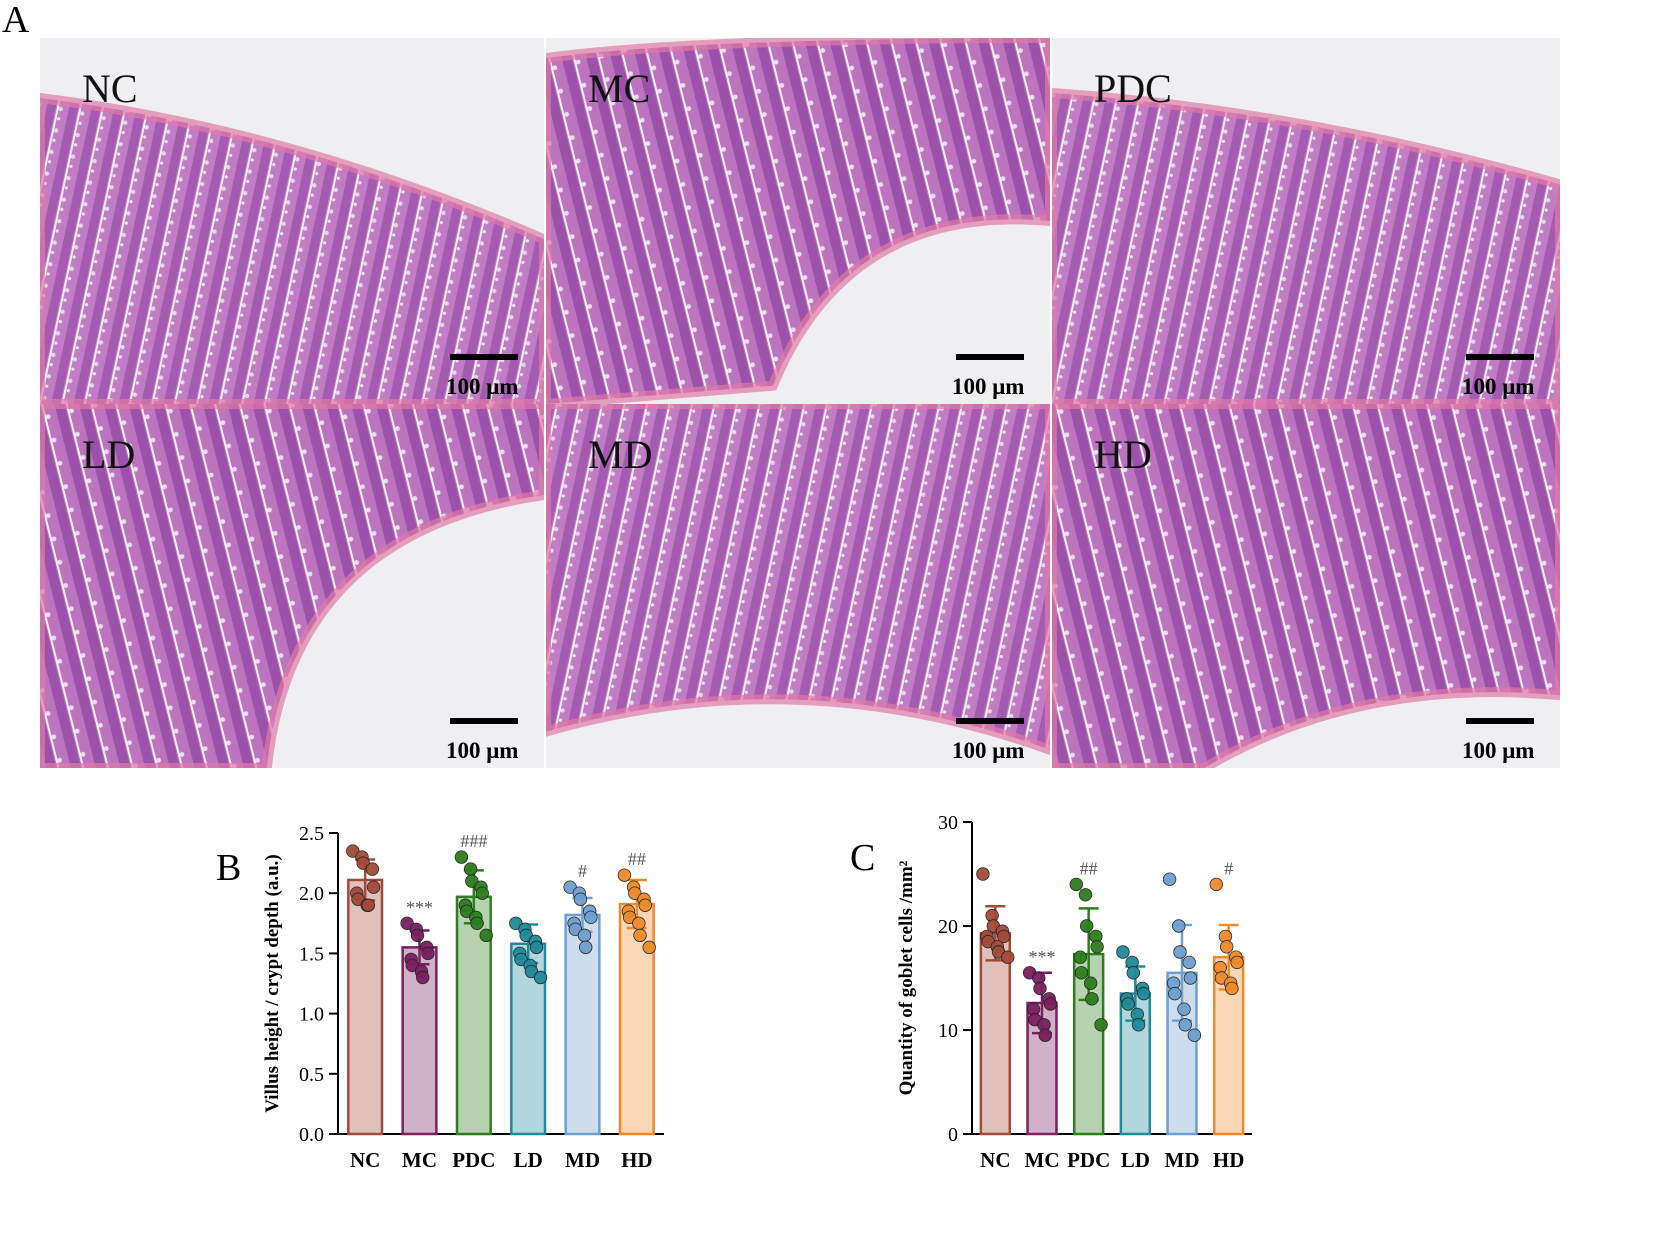  I want to click on micrograph-pdc: PDC 100 μm, so click(1306, 221).